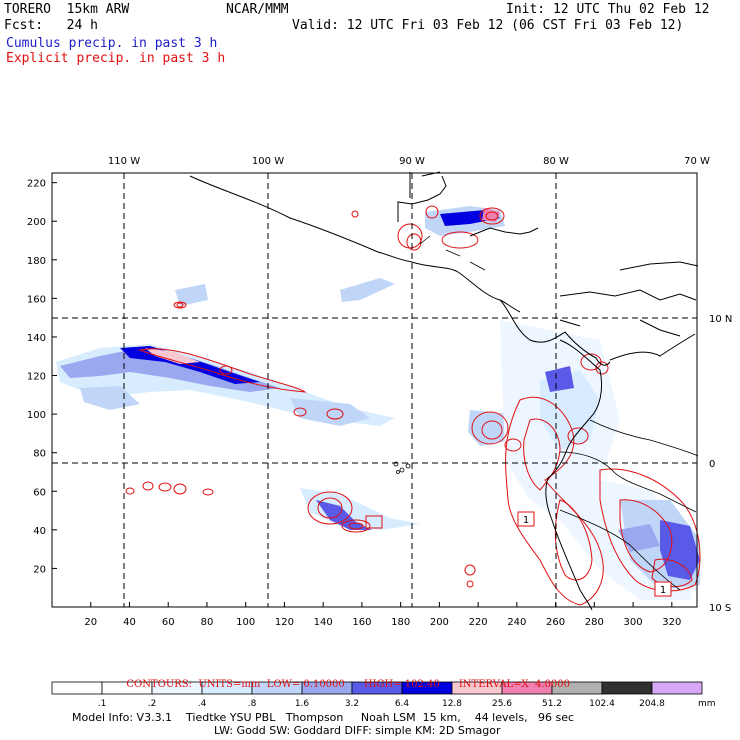  What do you see at coordinates (516, 622) in the screenshot?
I see `x-tick-label: 240` at bounding box center [516, 622].